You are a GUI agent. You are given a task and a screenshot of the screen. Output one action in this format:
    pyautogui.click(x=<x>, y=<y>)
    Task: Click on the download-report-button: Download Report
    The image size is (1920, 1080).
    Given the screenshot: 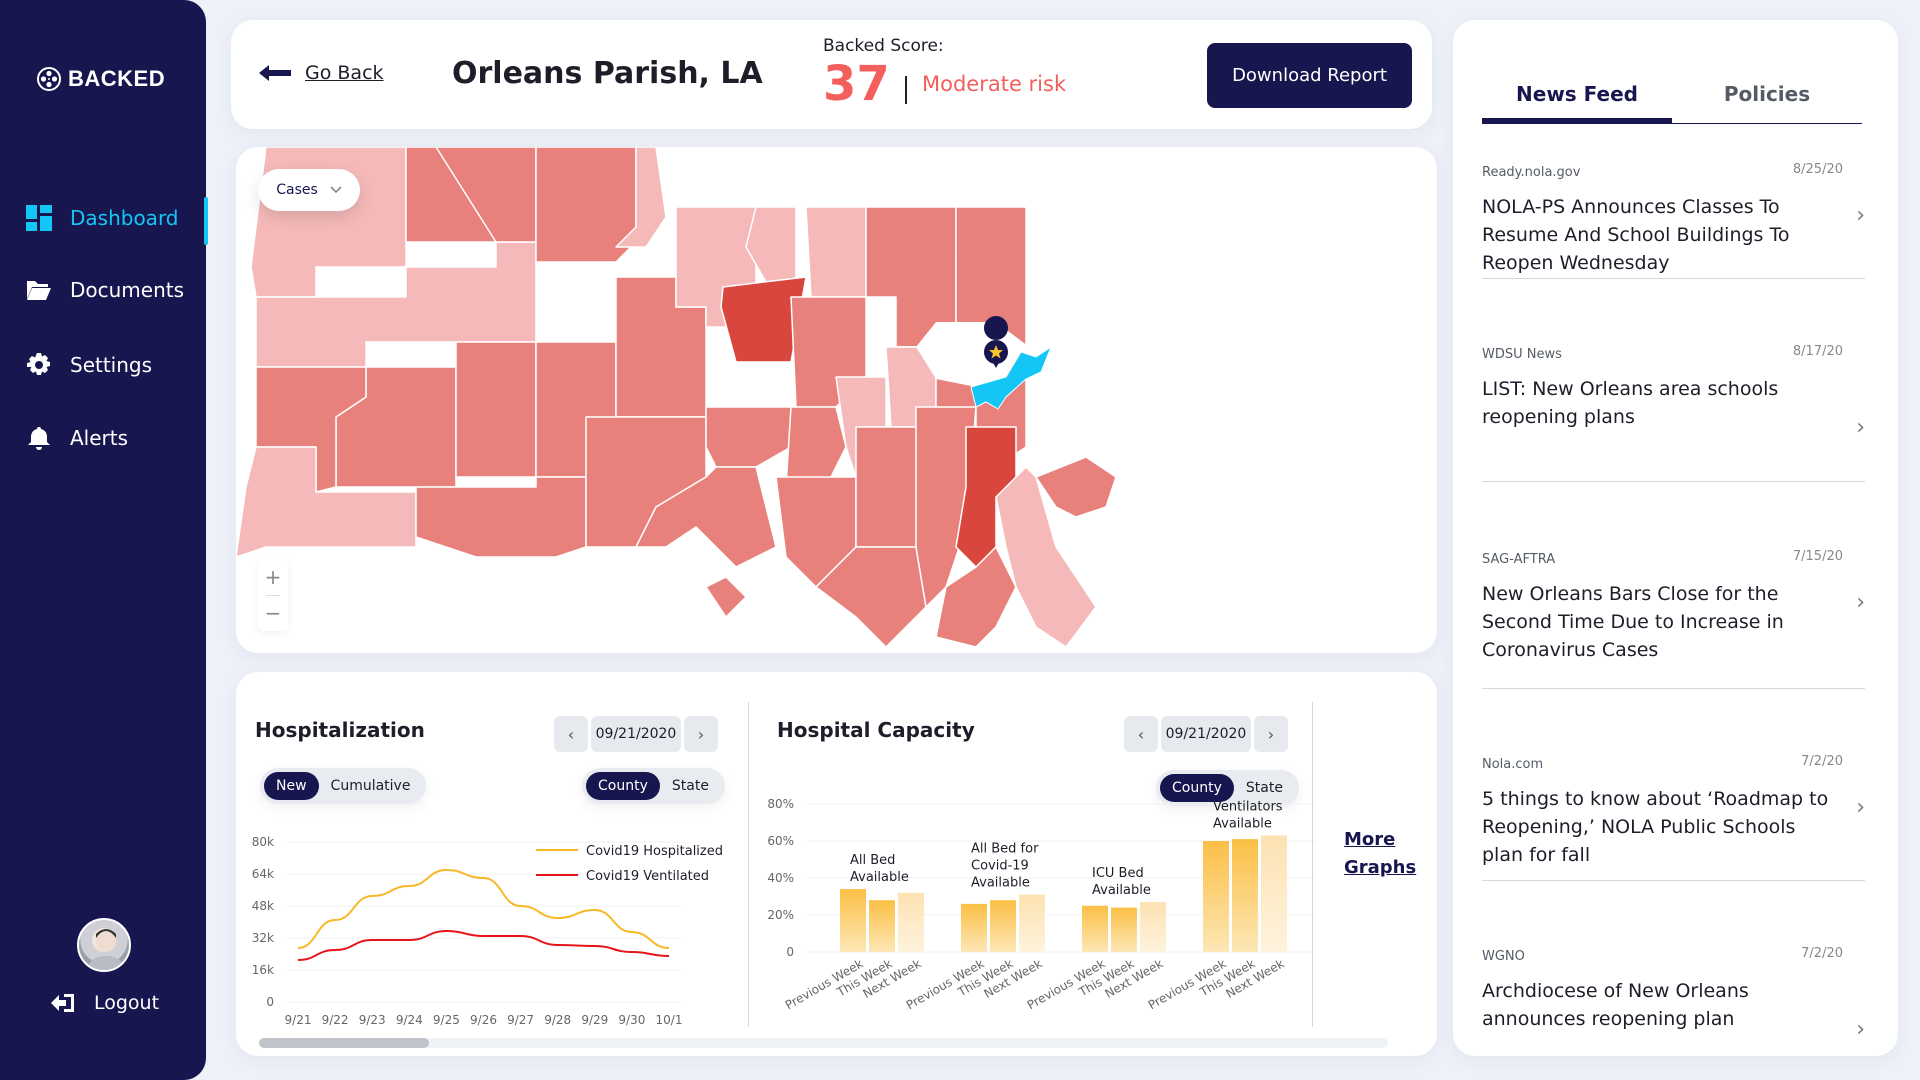 What is the action you would take?
    pyautogui.click(x=1309, y=75)
    